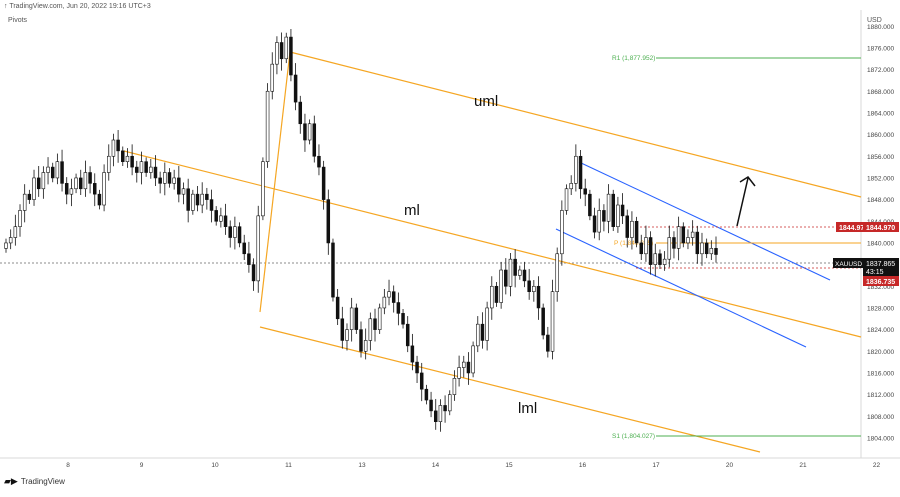 The width and height of the screenshot is (900, 497). What do you see at coordinates (11, 481) in the screenshot?
I see `tradingview-logo-icon: ▰▶` at bounding box center [11, 481].